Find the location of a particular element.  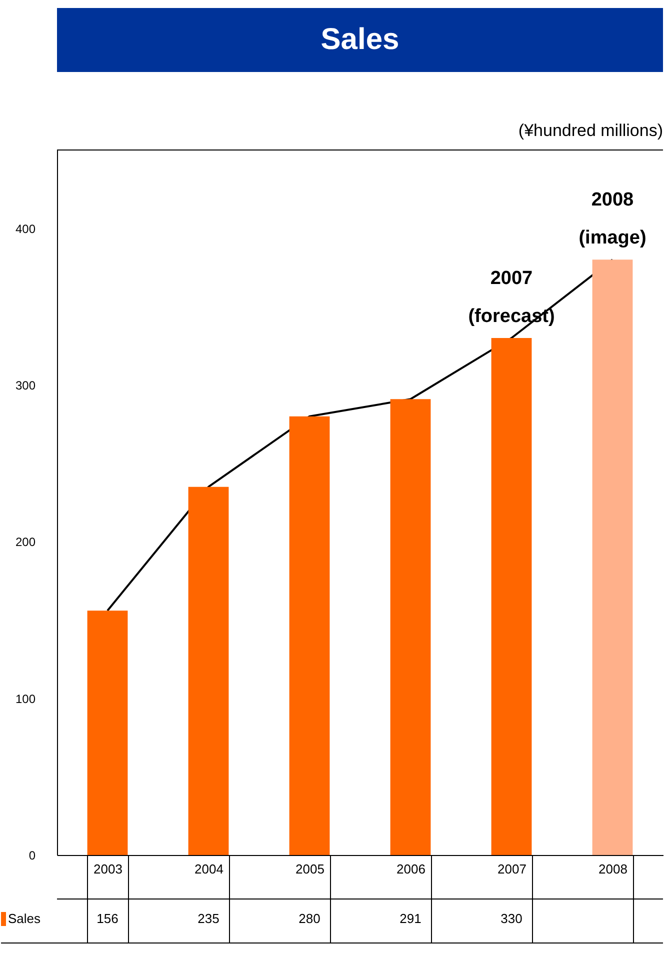

annotation: 2007 is located at coordinates (511, 278).